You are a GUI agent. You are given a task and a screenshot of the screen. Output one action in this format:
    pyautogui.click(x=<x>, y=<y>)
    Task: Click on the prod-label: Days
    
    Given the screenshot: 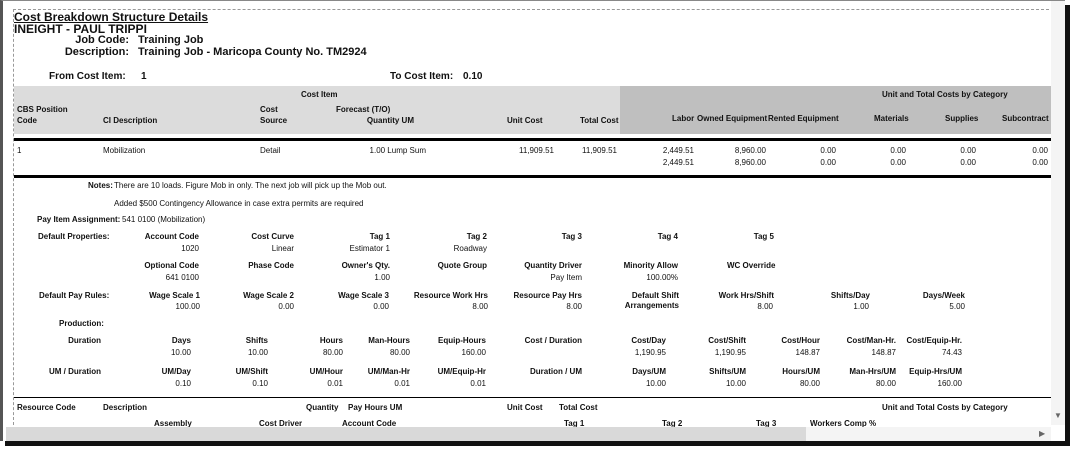 What is the action you would take?
    pyautogui.click(x=181, y=340)
    